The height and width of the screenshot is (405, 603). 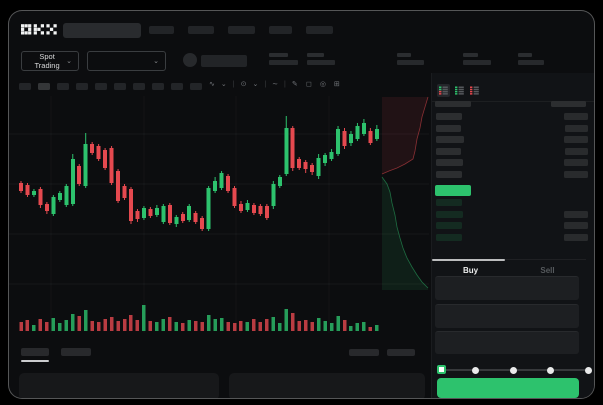 I want to click on last-price-highlight, so click(x=453, y=190).